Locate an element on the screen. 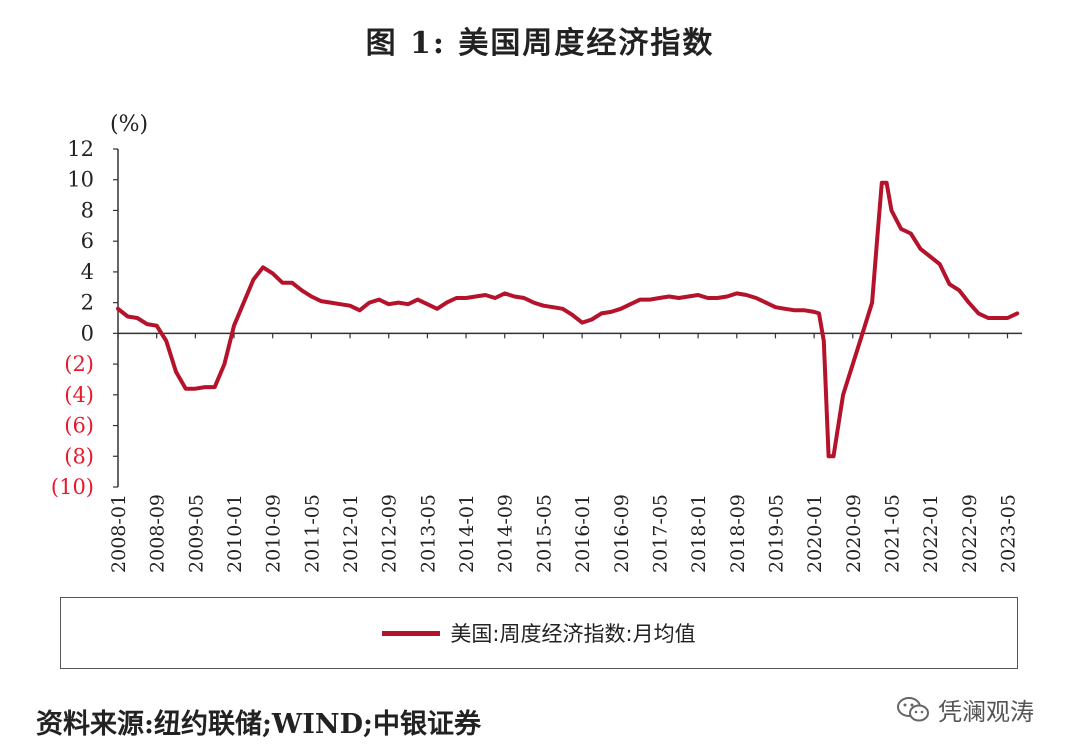 This screenshot has width=1080, height=756. x-tick-label: 2014-09 is located at coordinates (506, 533).